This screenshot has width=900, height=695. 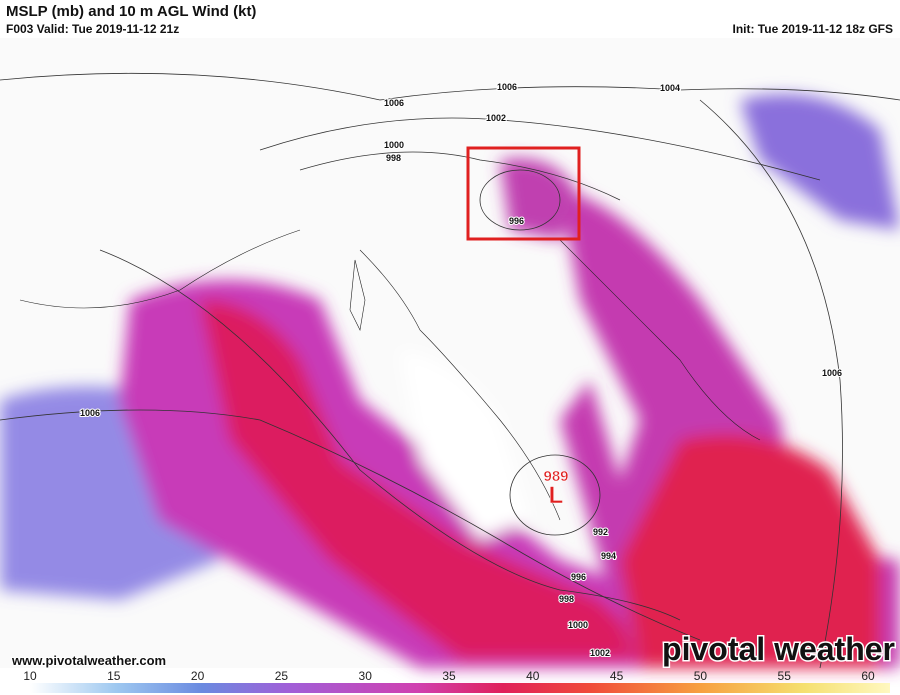 What do you see at coordinates (282, 676) in the screenshot?
I see `colorbar-label: 25` at bounding box center [282, 676].